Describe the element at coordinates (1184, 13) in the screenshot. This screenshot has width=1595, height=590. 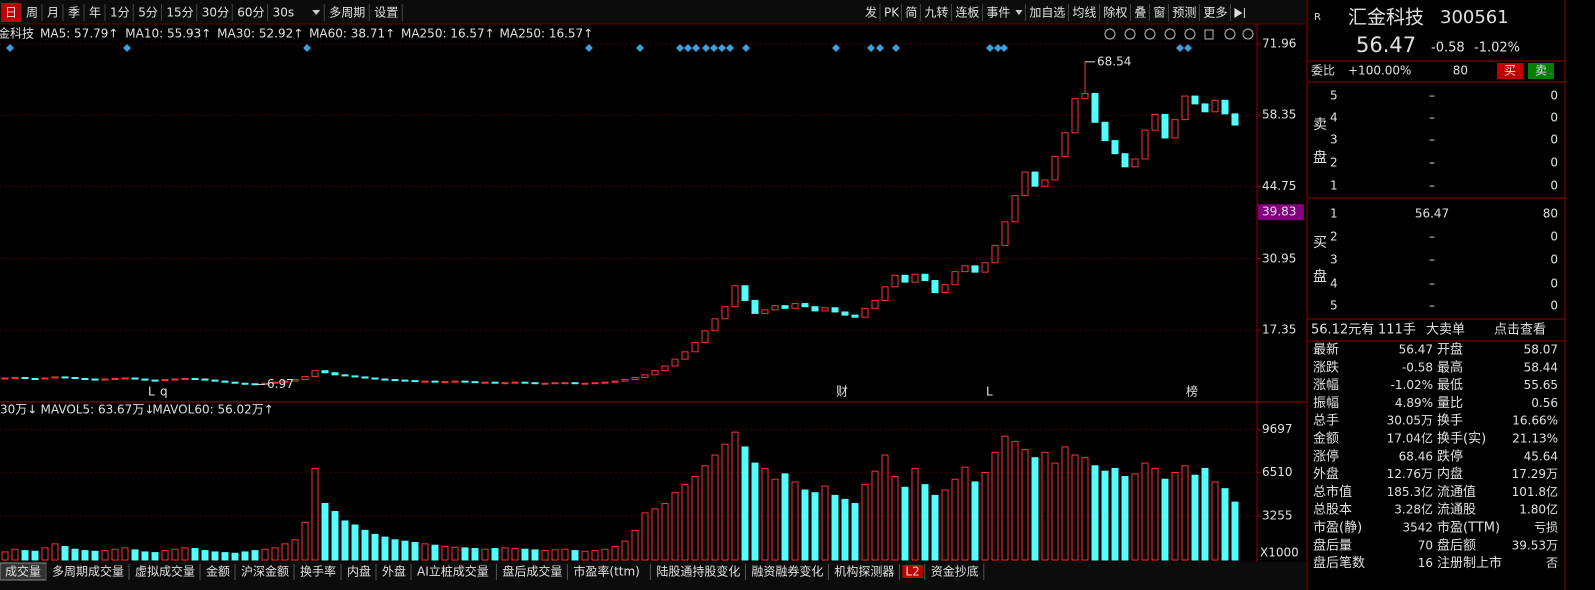
I see `tool-button: 预测` at that location.